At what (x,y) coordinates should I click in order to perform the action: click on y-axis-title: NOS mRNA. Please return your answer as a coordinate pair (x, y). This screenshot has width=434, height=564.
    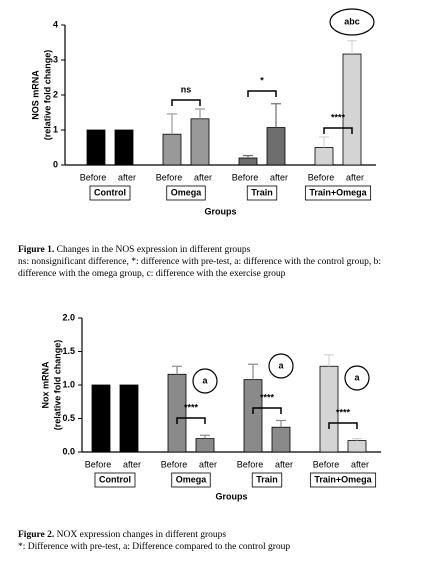
    Looking at the image, I should click on (35, 95).